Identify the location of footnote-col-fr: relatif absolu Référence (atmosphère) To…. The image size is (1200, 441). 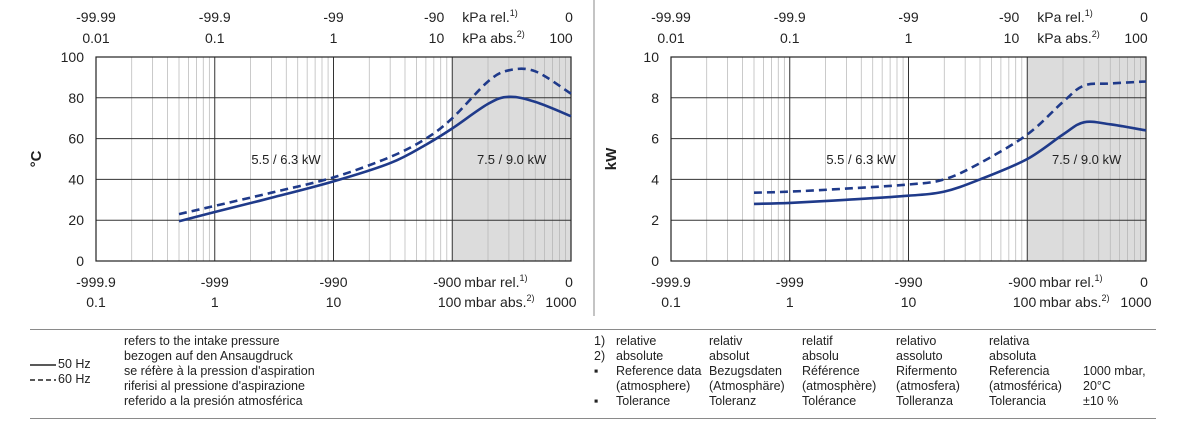
(839, 371).